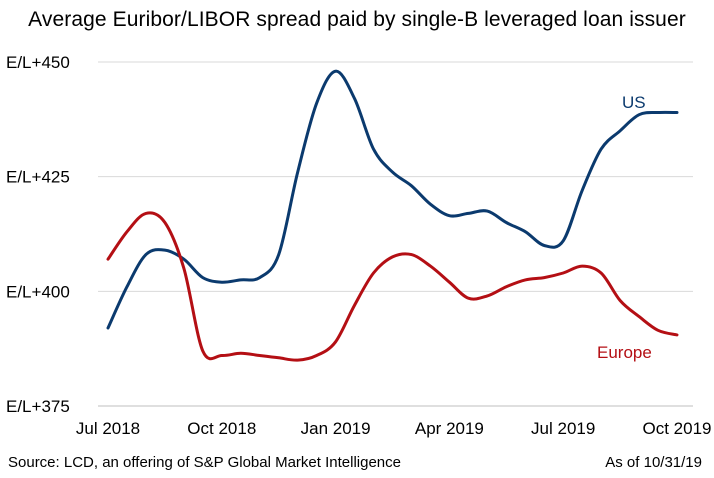  What do you see at coordinates (624, 227) in the screenshot?
I see `series-labels: US Europe` at bounding box center [624, 227].